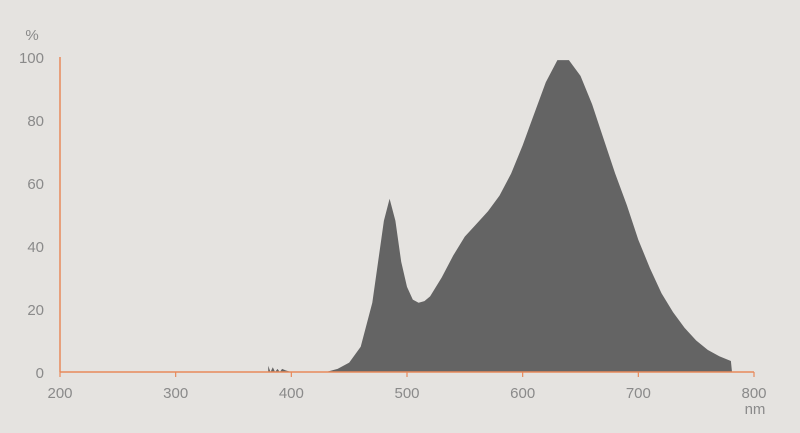  Describe the element at coordinates (35, 310) in the screenshot. I see `y-tick-label: 20` at that location.